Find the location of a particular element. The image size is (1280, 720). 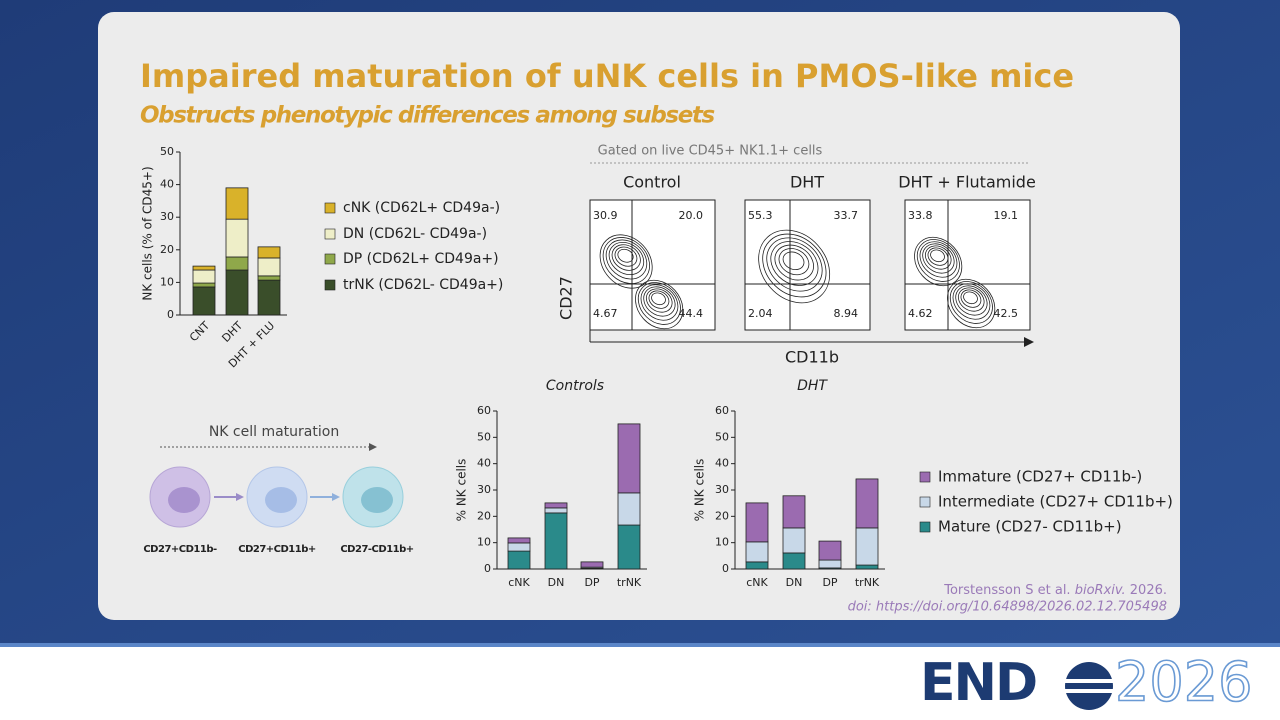

panel-title: Control is located at coordinates (652, 182).